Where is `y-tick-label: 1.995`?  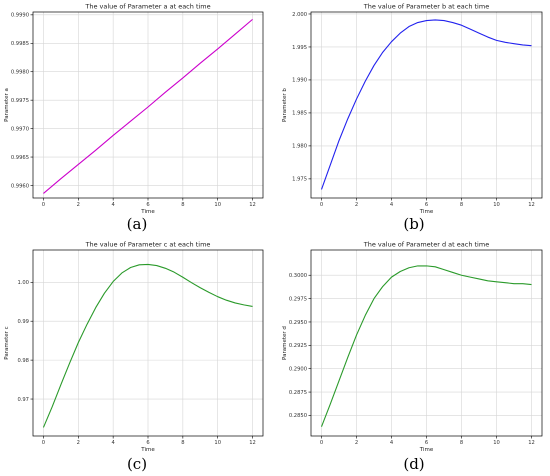
y-tick-label: 1.995 is located at coordinates (299, 48).